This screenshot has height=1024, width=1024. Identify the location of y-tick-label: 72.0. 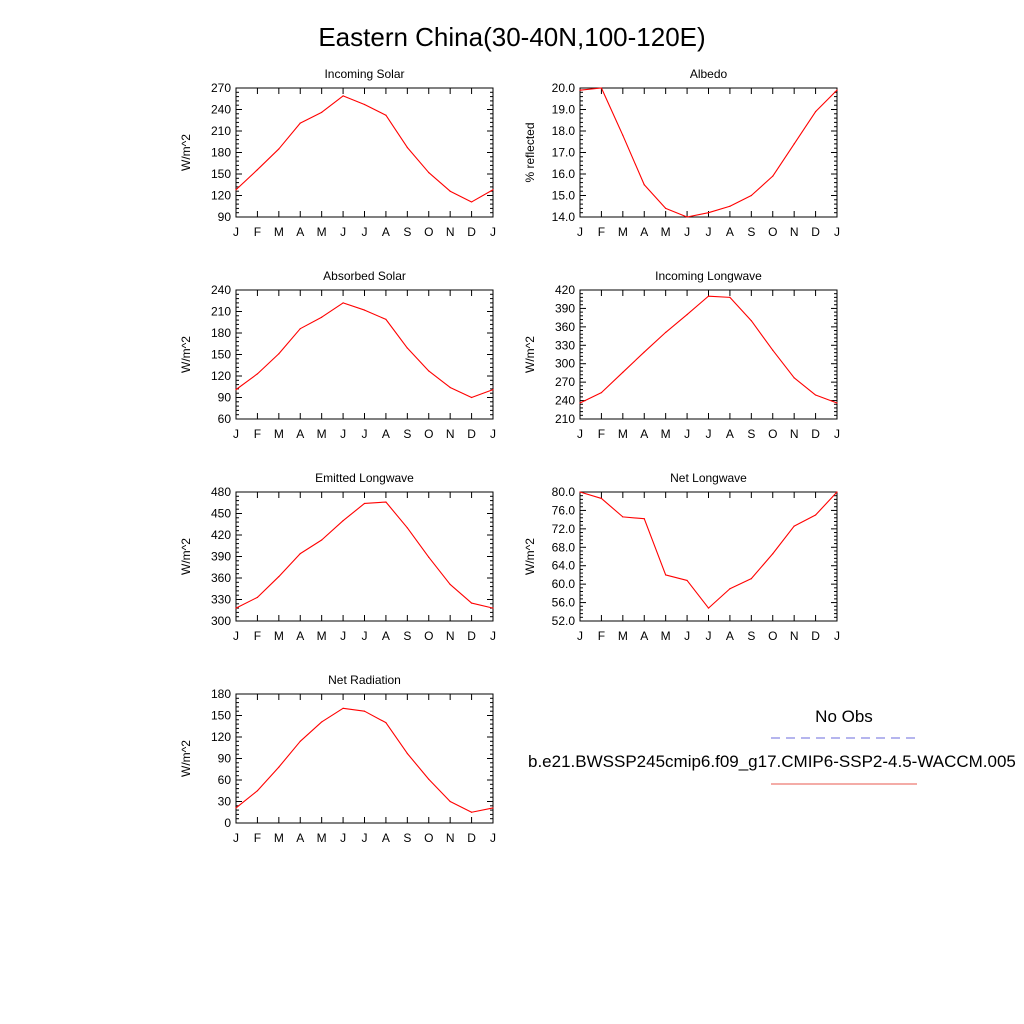
(564, 529).